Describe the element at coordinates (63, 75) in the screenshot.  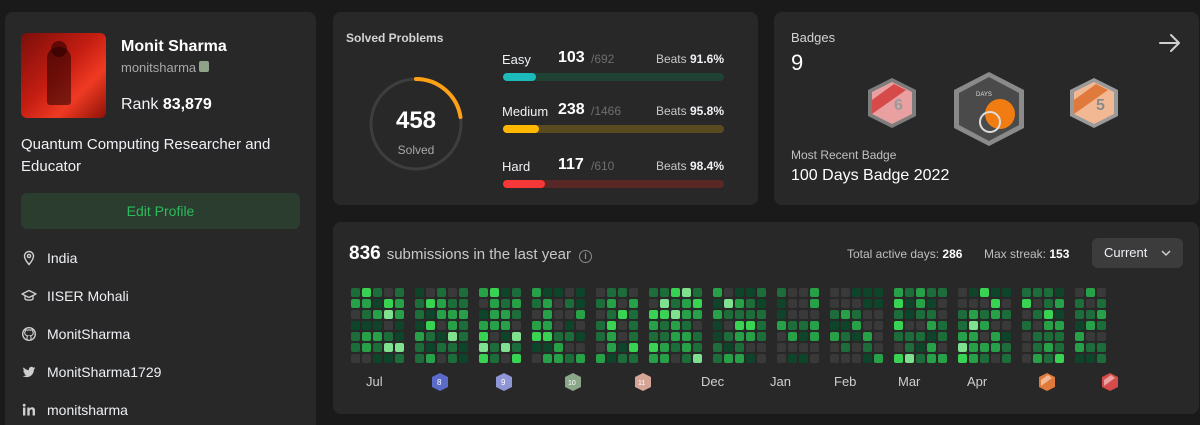
I see `avatar` at that location.